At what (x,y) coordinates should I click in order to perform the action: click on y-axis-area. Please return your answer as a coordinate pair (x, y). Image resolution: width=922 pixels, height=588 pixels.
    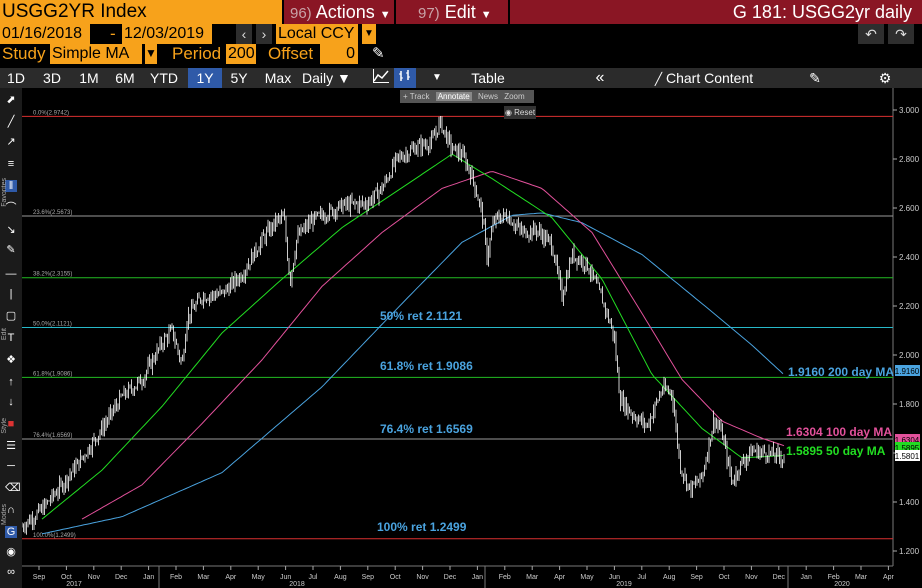
    Looking at the image, I should click on (907, 338).